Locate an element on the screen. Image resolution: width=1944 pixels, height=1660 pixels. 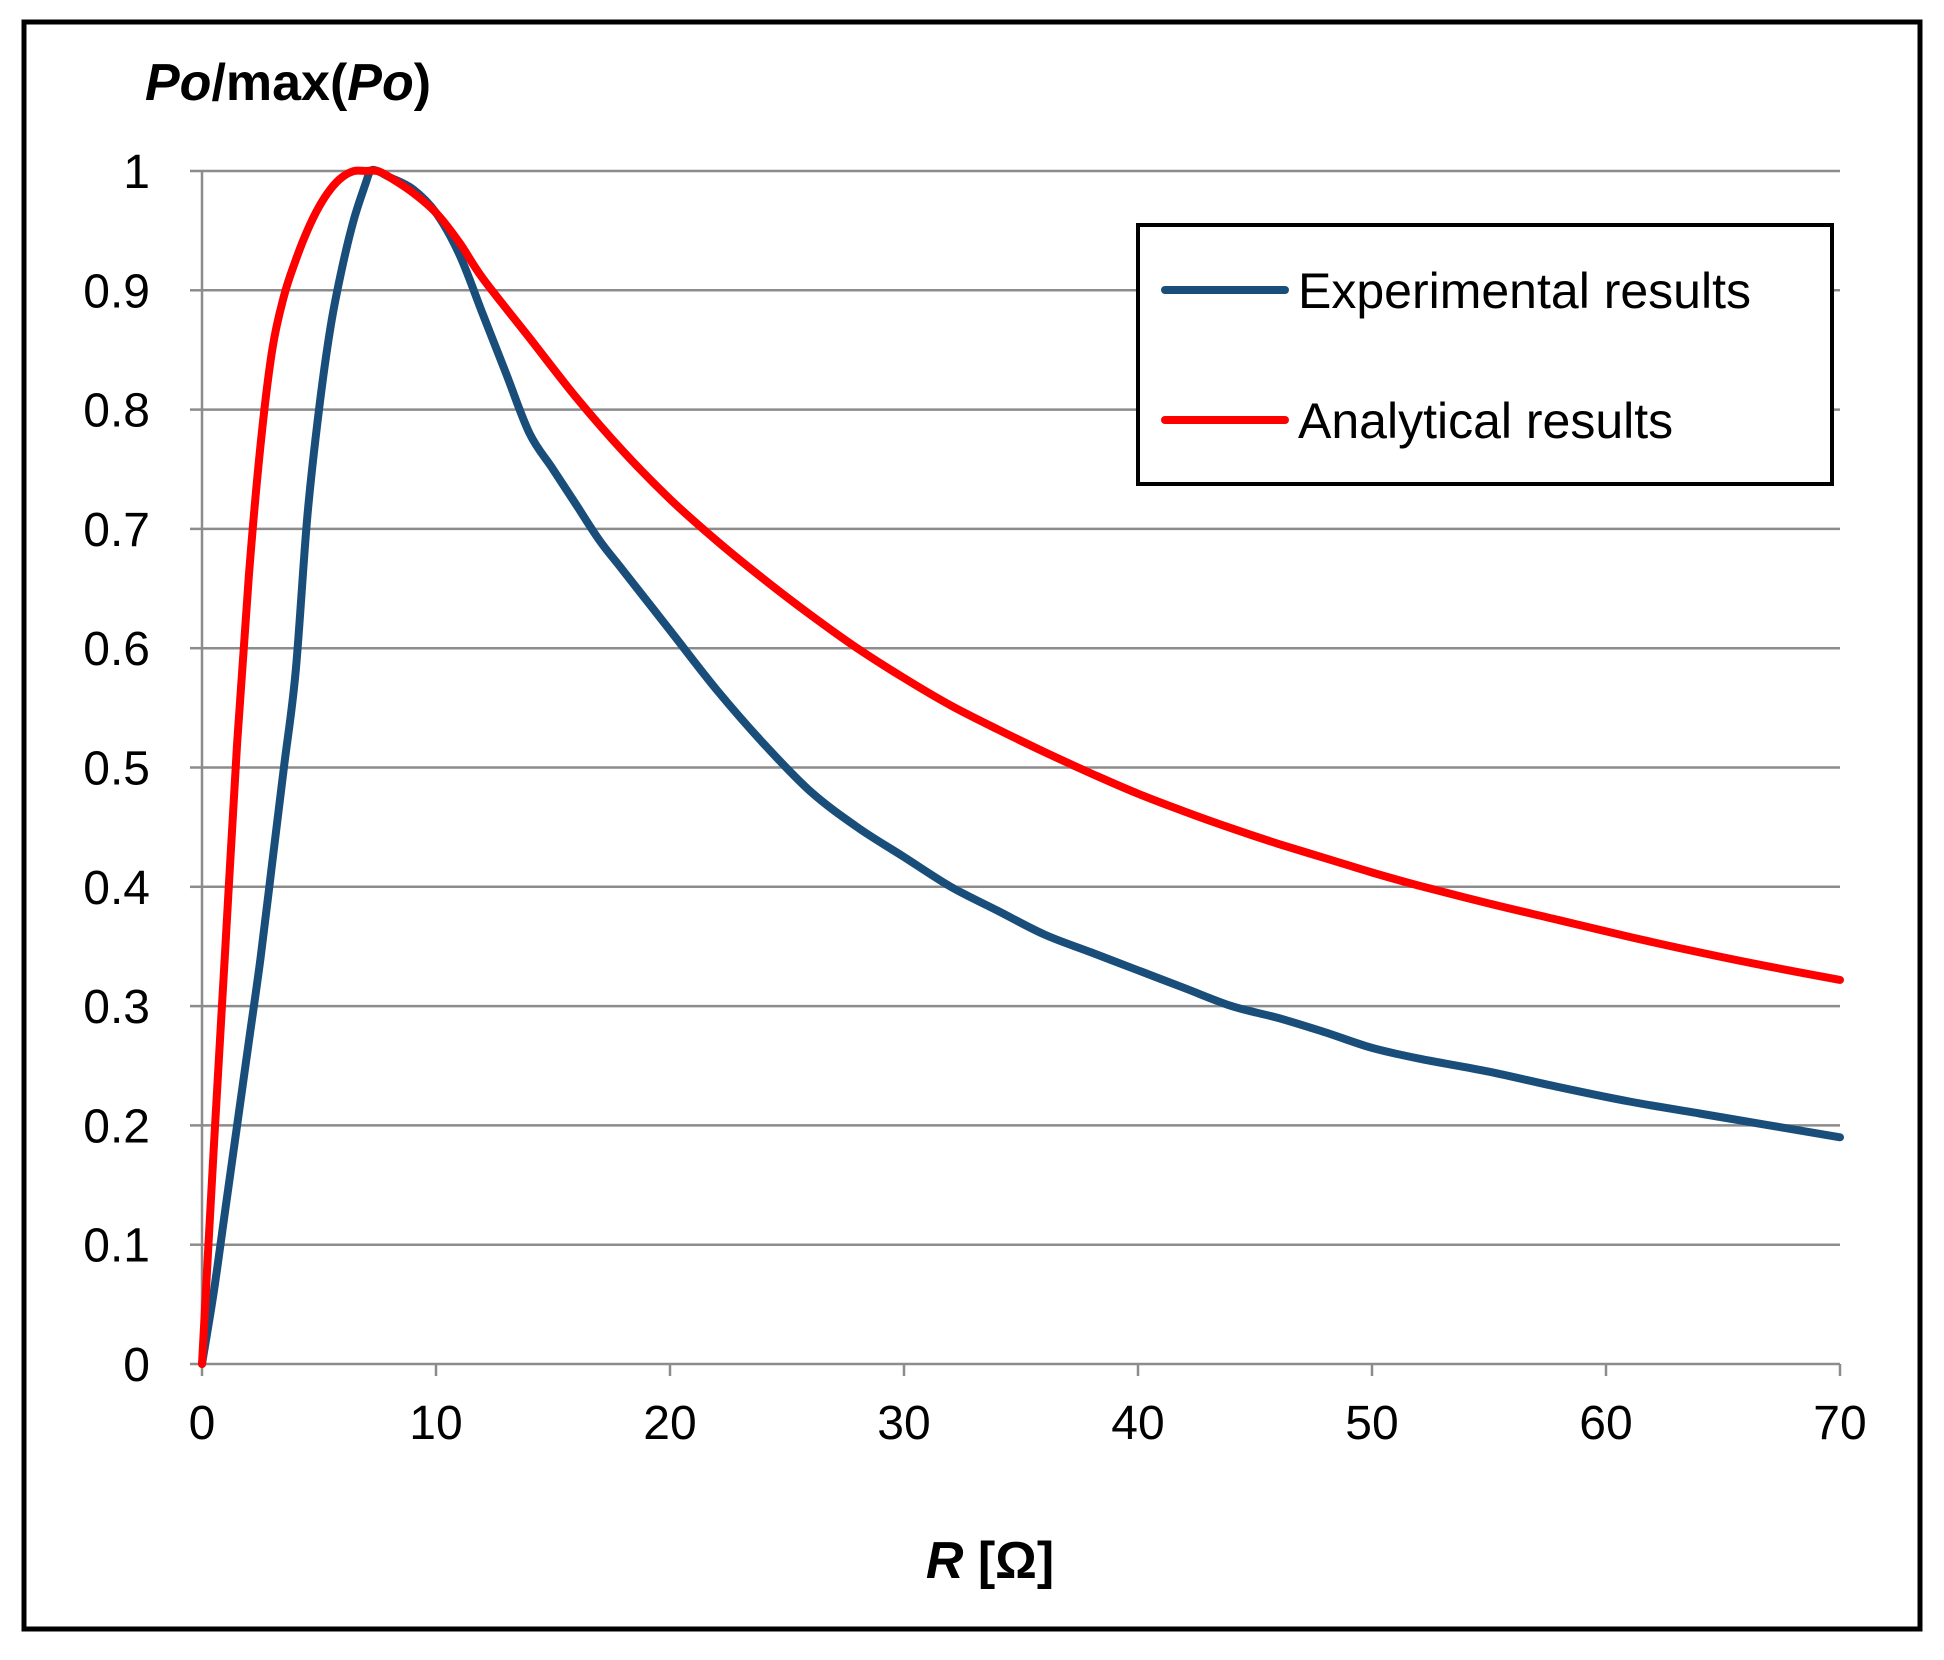
y-tick-label: 0.8 is located at coordinates (116, 411).